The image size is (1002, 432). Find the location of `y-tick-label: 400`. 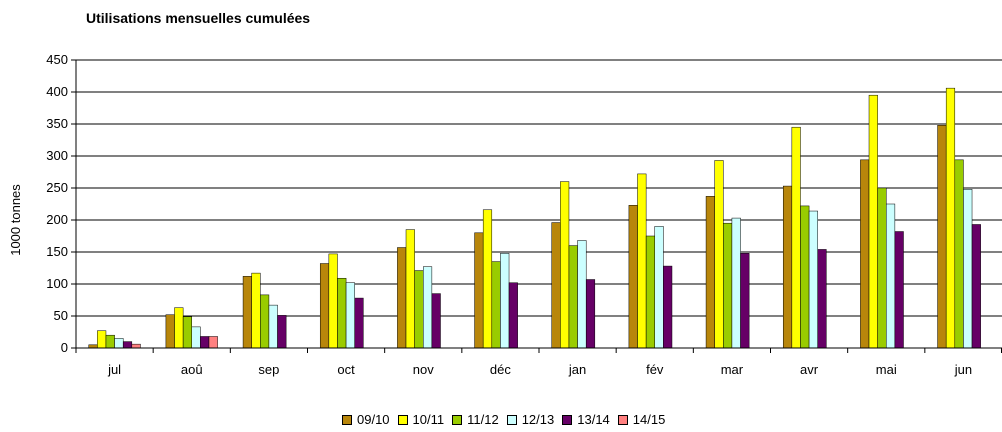

y-tick-label: 400 is located at coordinates (57, 91).